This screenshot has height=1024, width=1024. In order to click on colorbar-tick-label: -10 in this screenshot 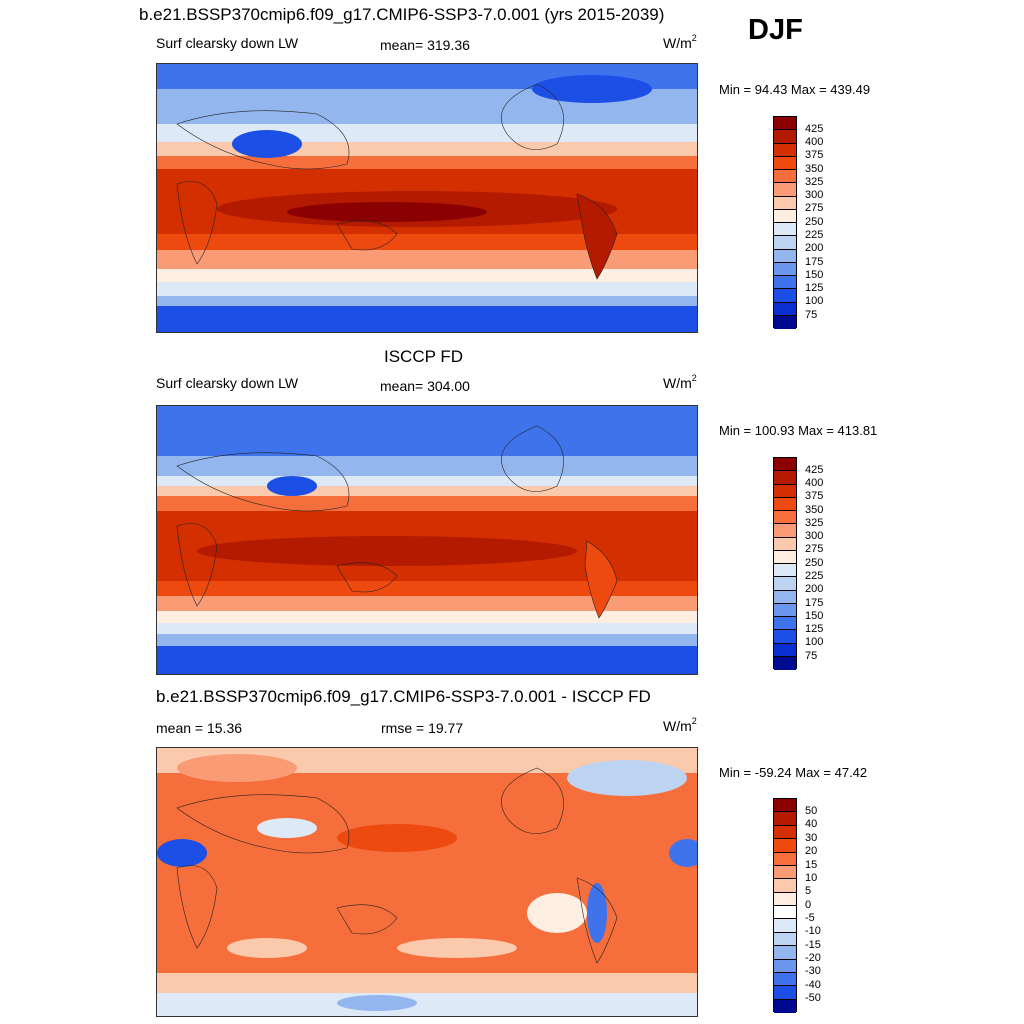, I will do `click(813, 931)`.